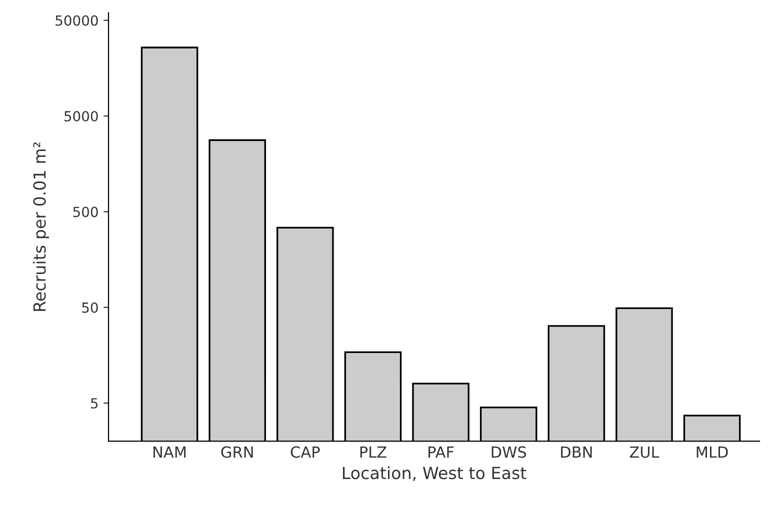 The image size is (775, 510). I want to click on x-tick-label: DBN, so click(576, 452).